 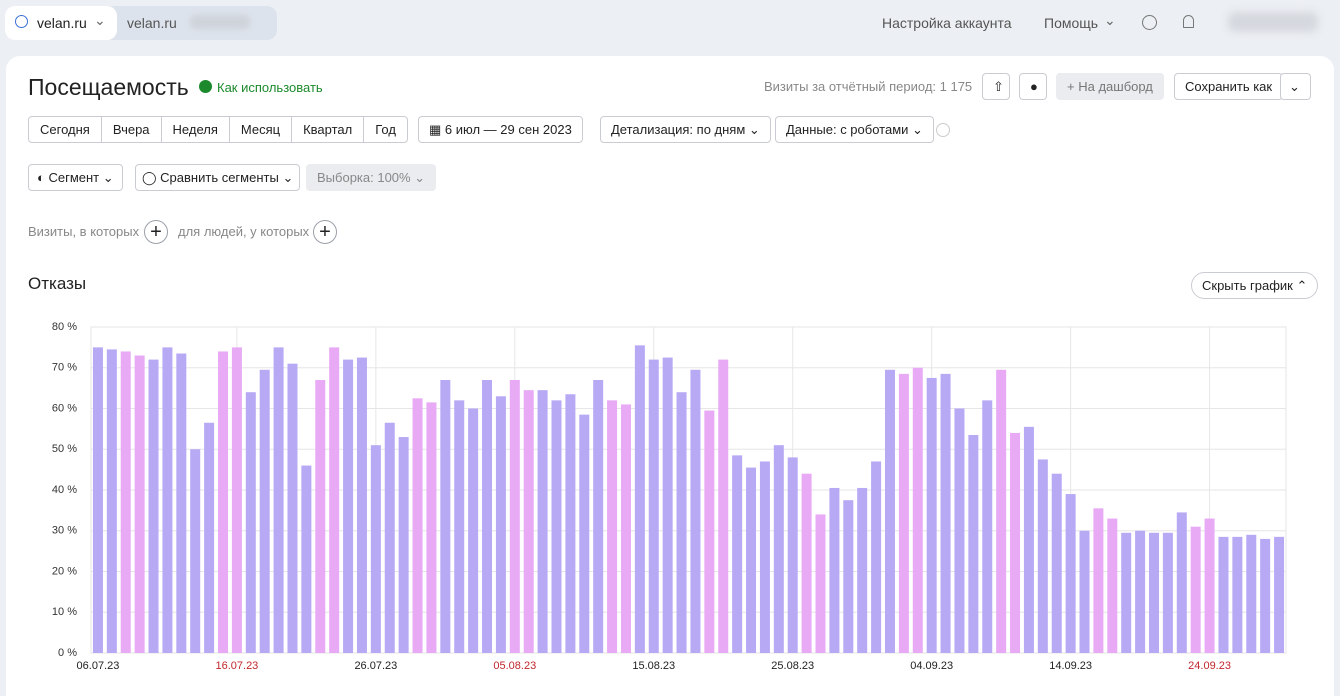 What do you see at coordinates (236, 666) in the screenshot?
I see `x-tick-label: 16.07.23` at bounding box center [236, 666].